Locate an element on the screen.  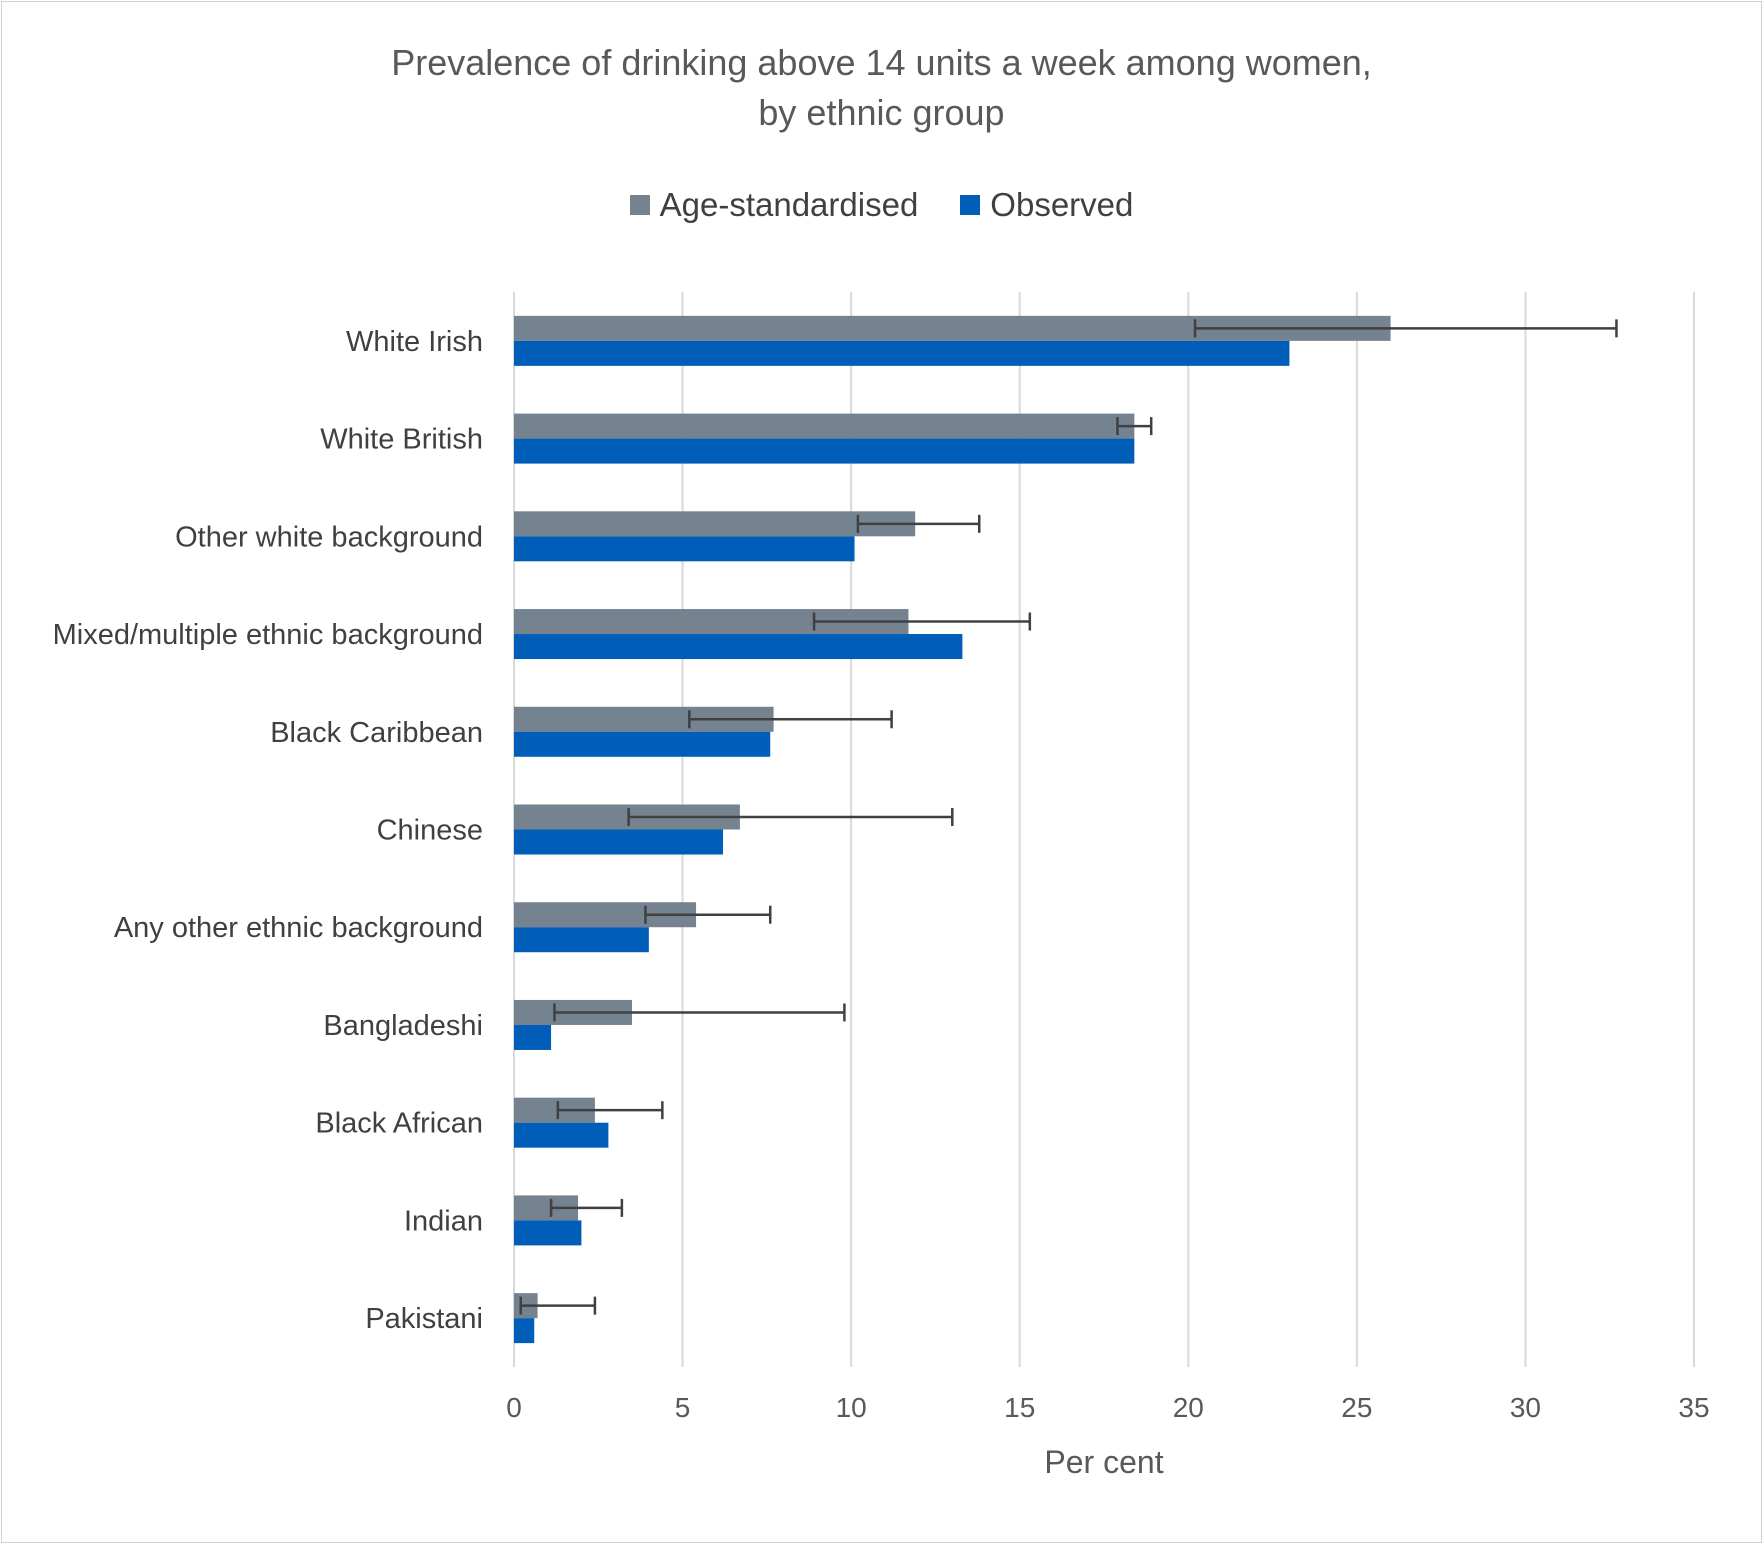
x-tick-label-0: 0 is located at coordinates (514, 1407).